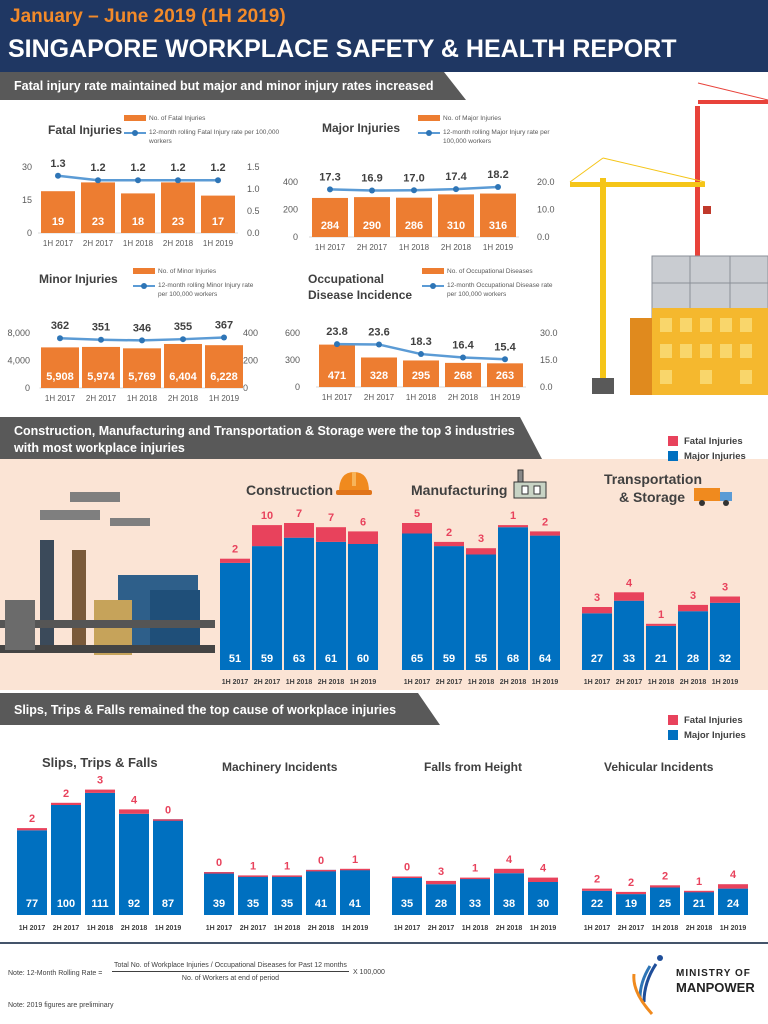 The image size is (768, 1024). I want to click on legend-fatal-injuries: Fatal Injuries, so click(705, 441).